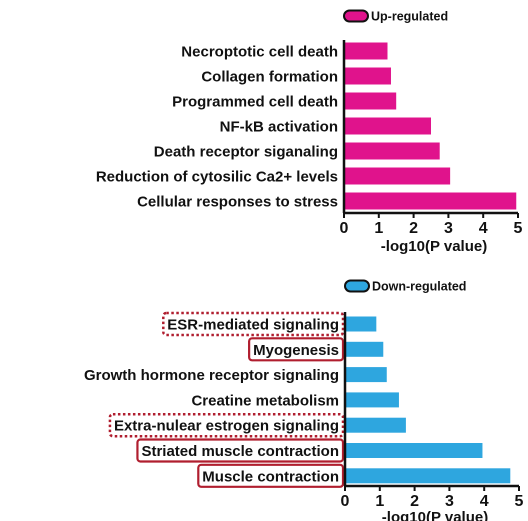 The image size is (528, 521). I want to click on bar-cellular-responses-to-stress, so click(431, 201).